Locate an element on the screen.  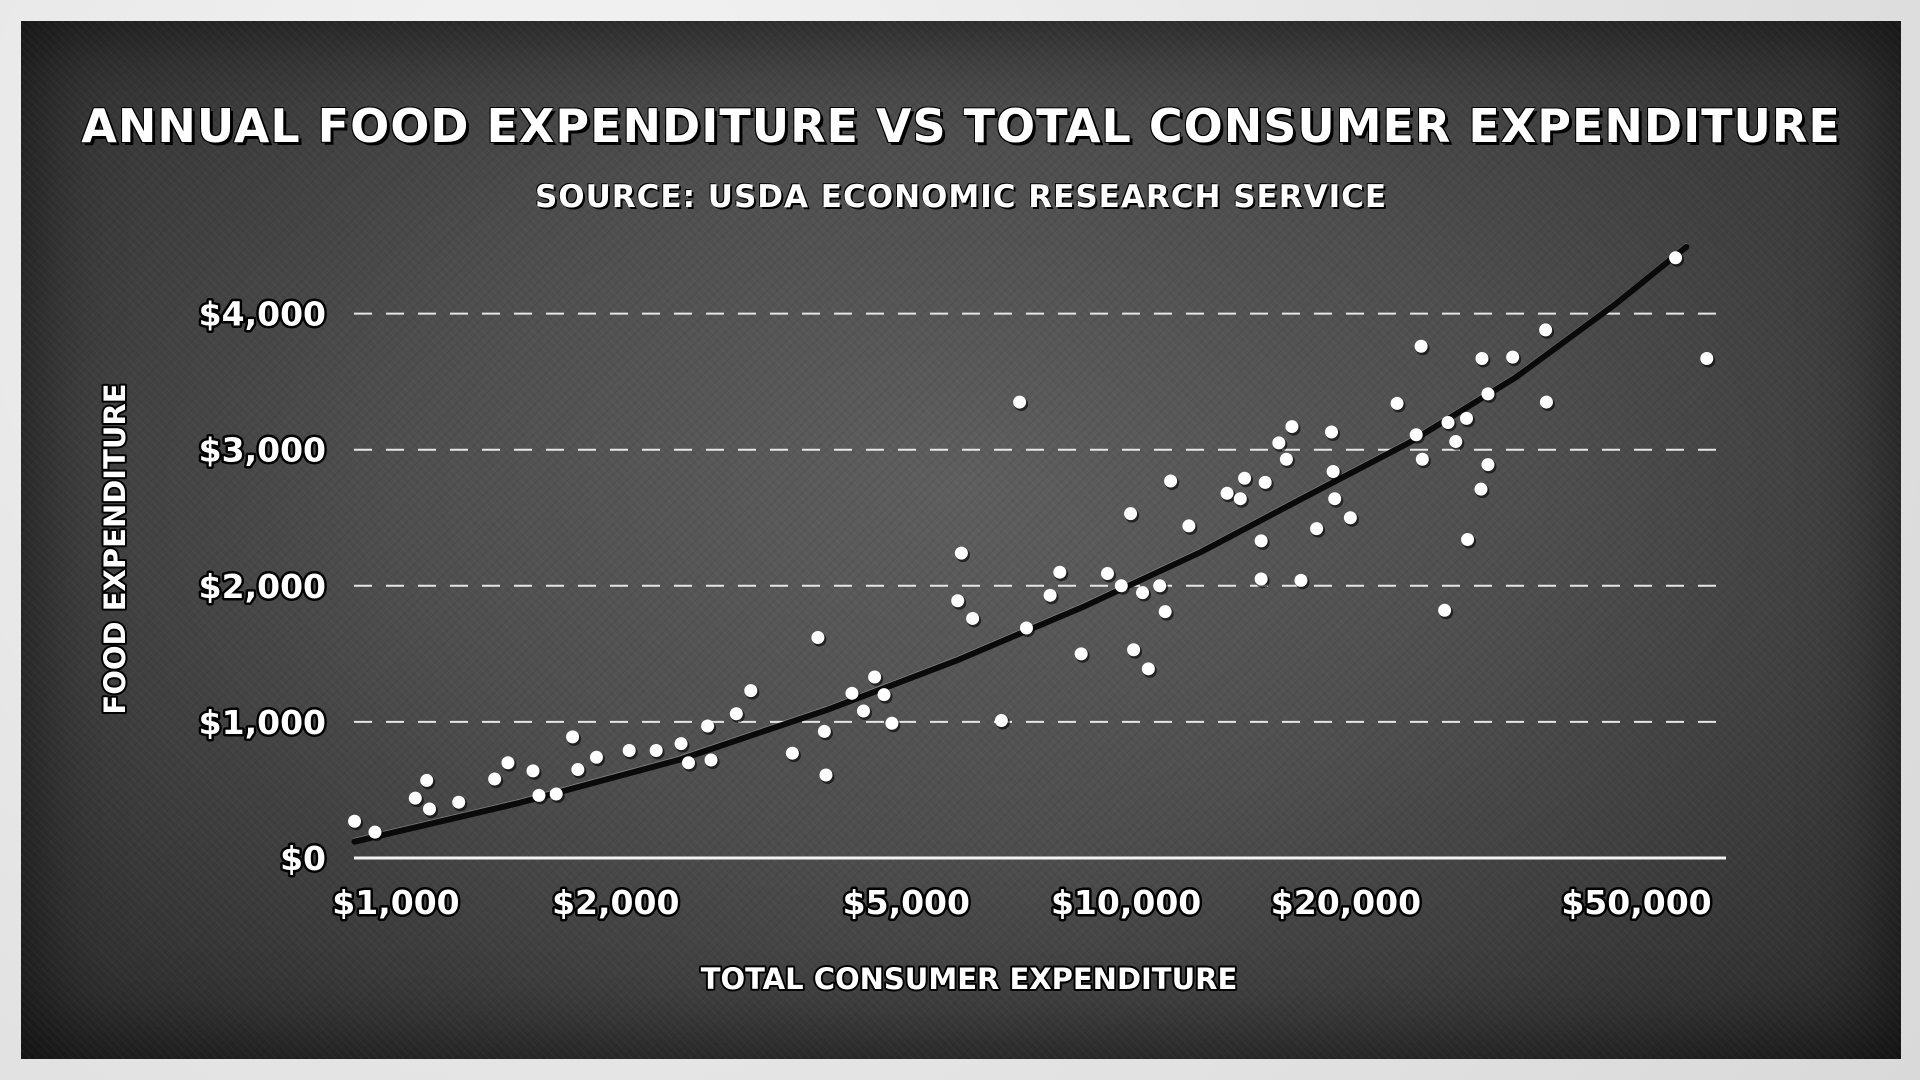
y-tick-labels: $0 $1,000 $2,000 $3,000 $4,000 is located at coordinates (262, 586).